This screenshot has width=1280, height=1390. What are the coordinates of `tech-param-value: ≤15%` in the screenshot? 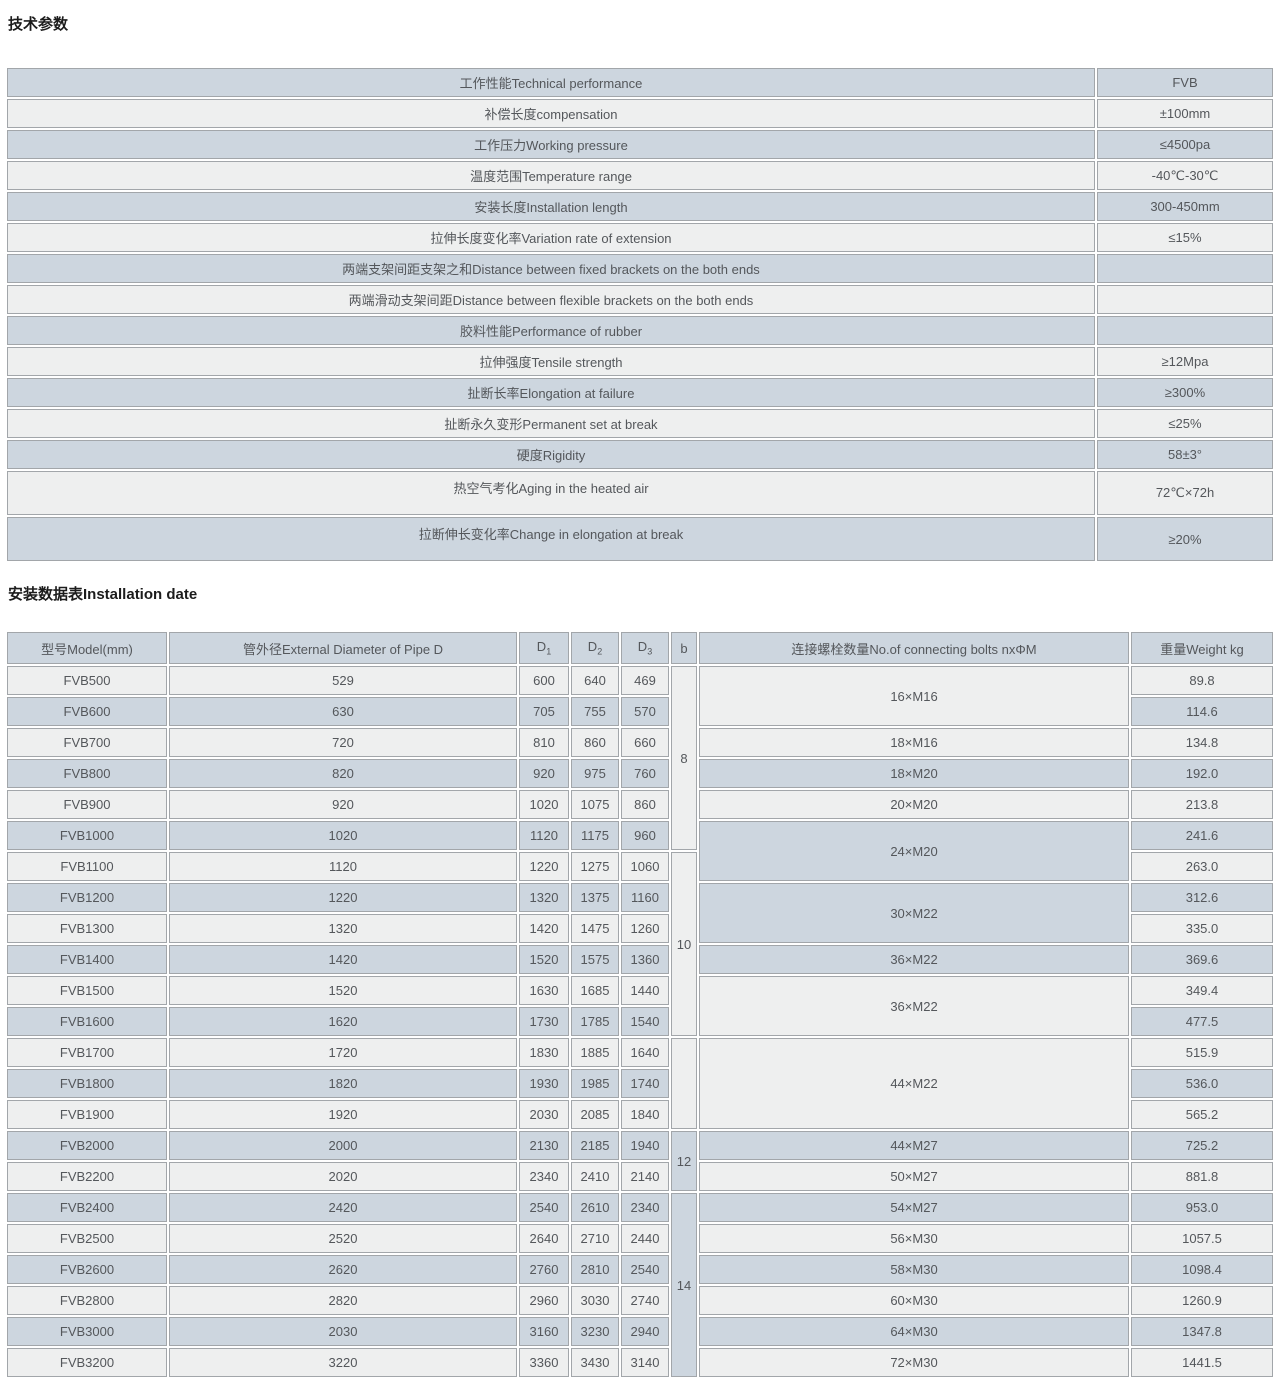 It's located at (1185, 237).